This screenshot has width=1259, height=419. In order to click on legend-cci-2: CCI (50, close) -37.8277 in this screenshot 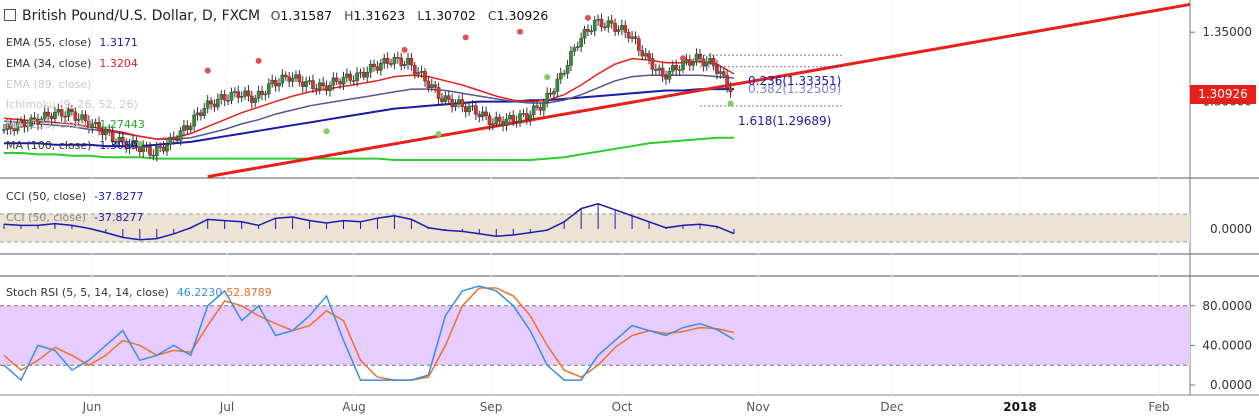, I will do `click(75, 217)`.